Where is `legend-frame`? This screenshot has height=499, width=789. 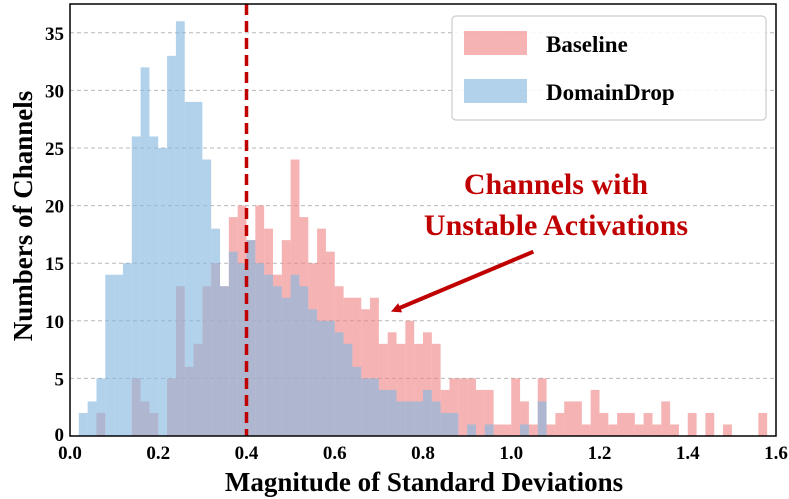
legend-frame is located at coordinates (609, 68).